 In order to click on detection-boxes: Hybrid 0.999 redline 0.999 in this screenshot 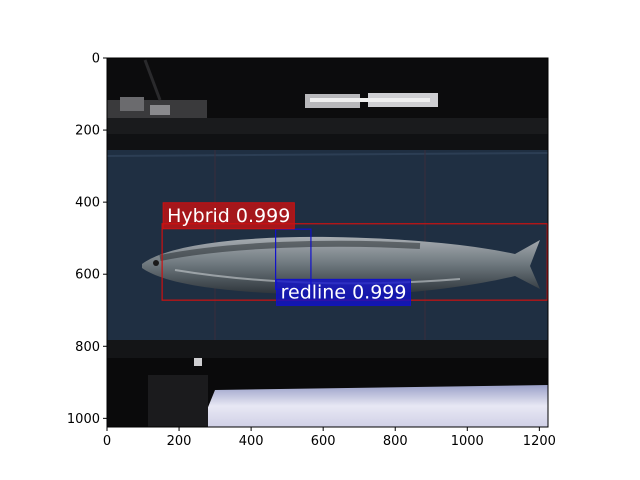, I will do `click(354, 254)`.